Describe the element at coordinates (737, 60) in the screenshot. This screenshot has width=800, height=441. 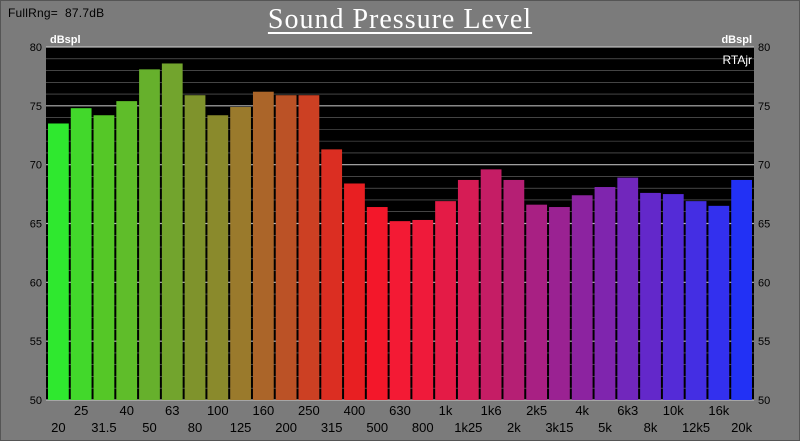
I see `rta-label: RTAjr` at that location.